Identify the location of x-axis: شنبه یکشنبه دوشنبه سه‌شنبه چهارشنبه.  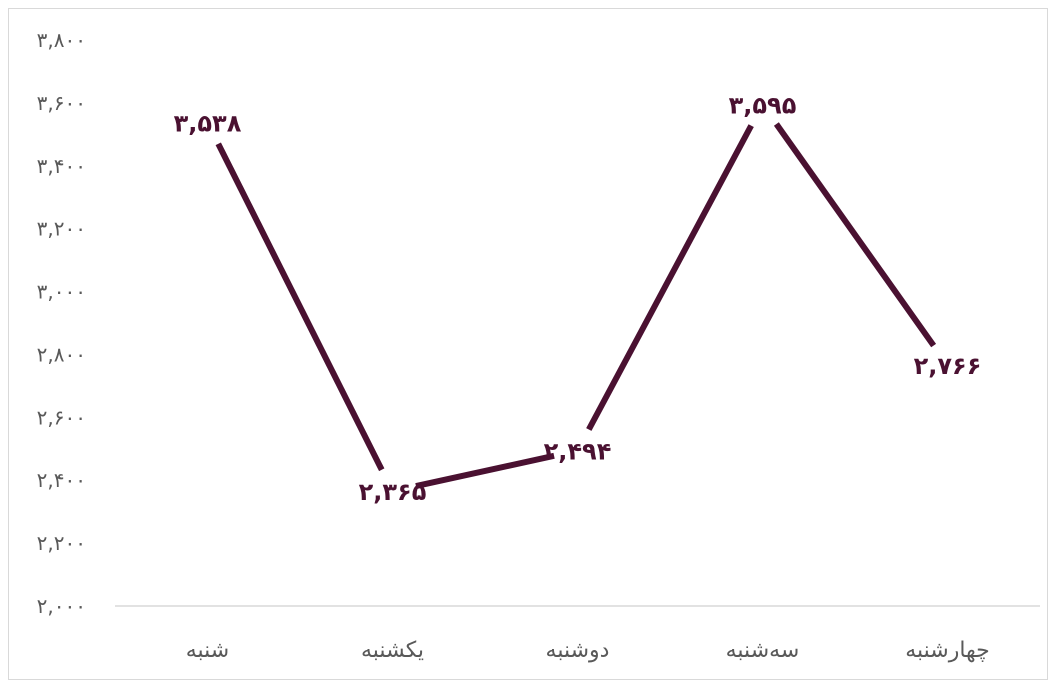
(588, 650).